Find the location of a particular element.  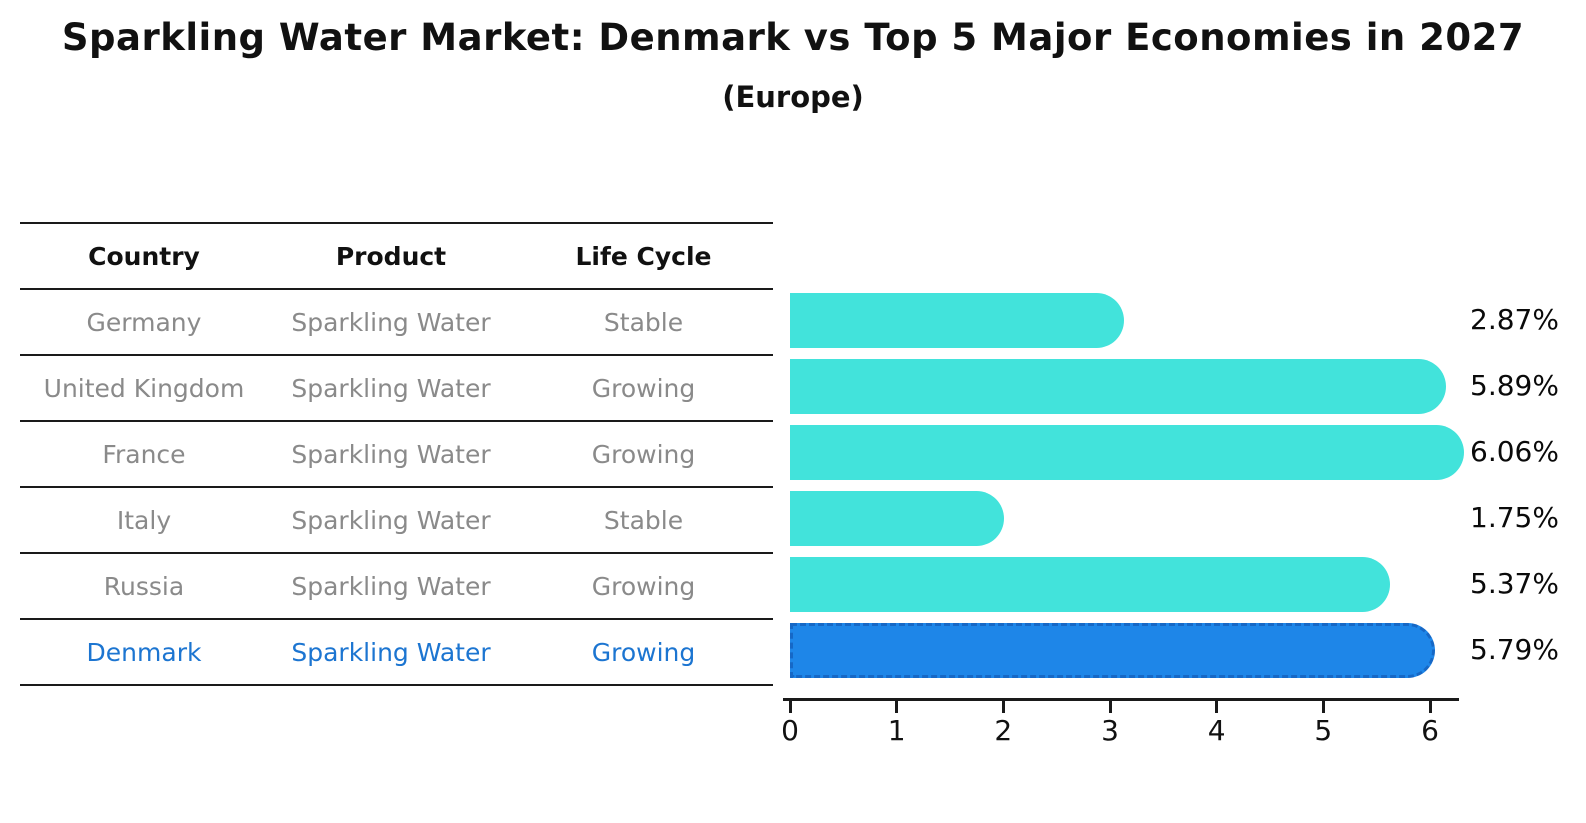

bar-value-label: 2.87% is located at coordinates (1514, 319).